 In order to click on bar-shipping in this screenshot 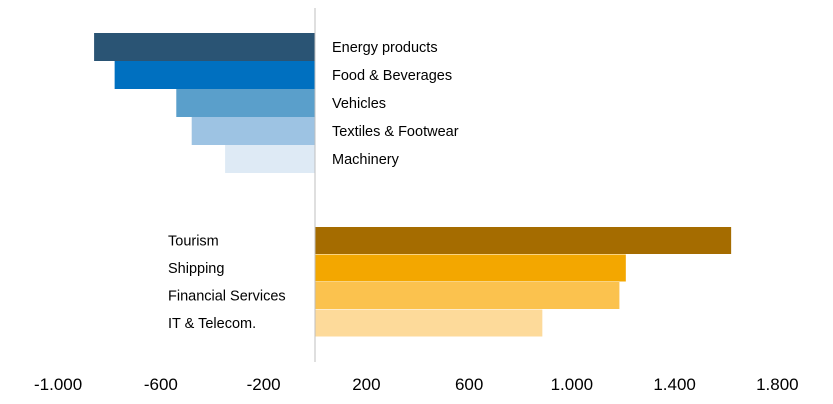, I will do `click(470, 268)`.